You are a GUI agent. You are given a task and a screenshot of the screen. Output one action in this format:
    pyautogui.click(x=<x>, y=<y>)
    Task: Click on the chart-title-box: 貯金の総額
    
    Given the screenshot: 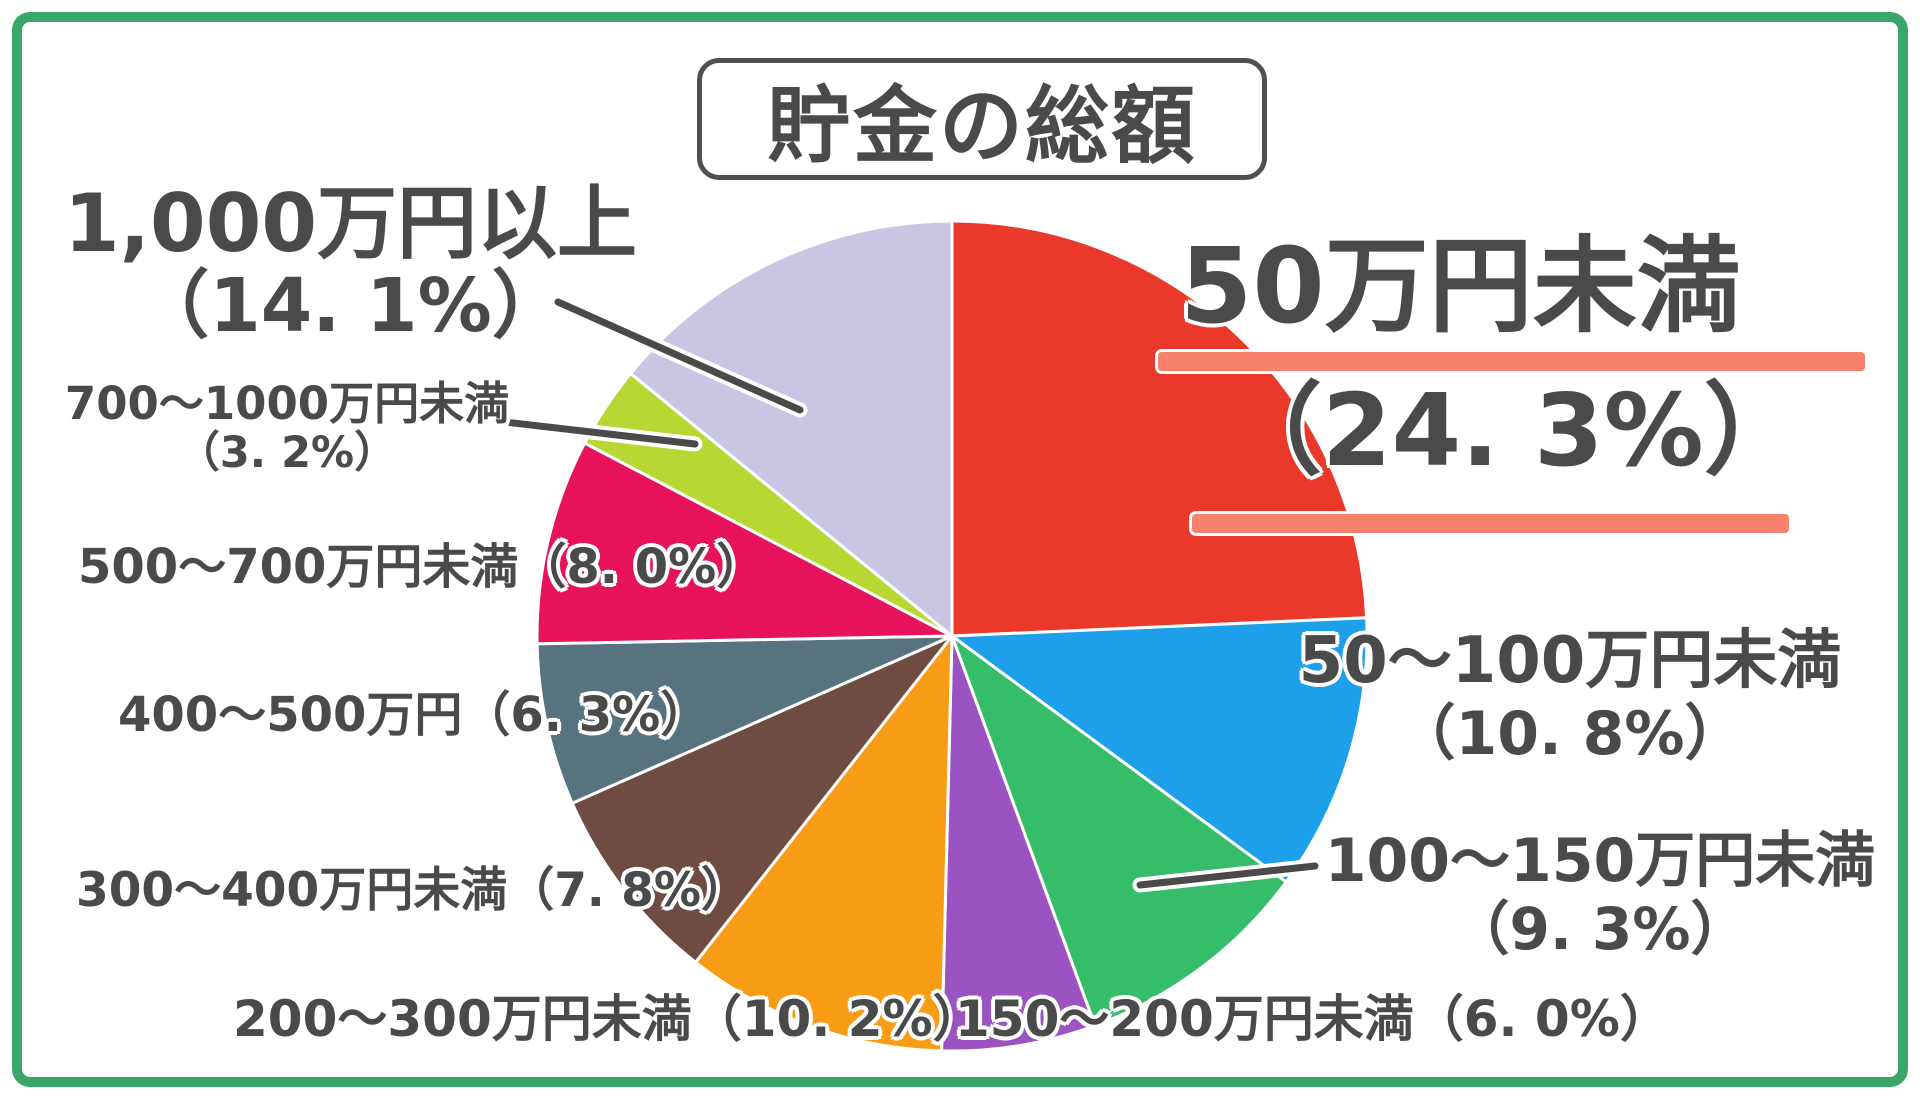 What is the action you would take?
    pyautogui.click(x=982, y=119)
    